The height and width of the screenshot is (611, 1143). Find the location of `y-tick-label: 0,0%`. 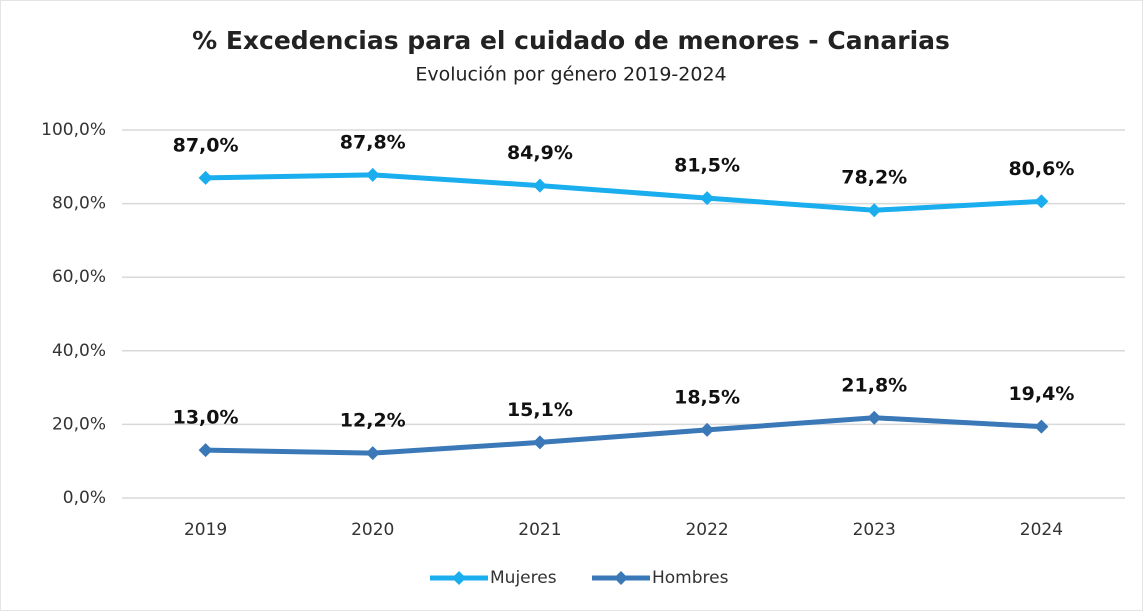

y-tick-label: 0,0% is located at coordinates (84, 498).